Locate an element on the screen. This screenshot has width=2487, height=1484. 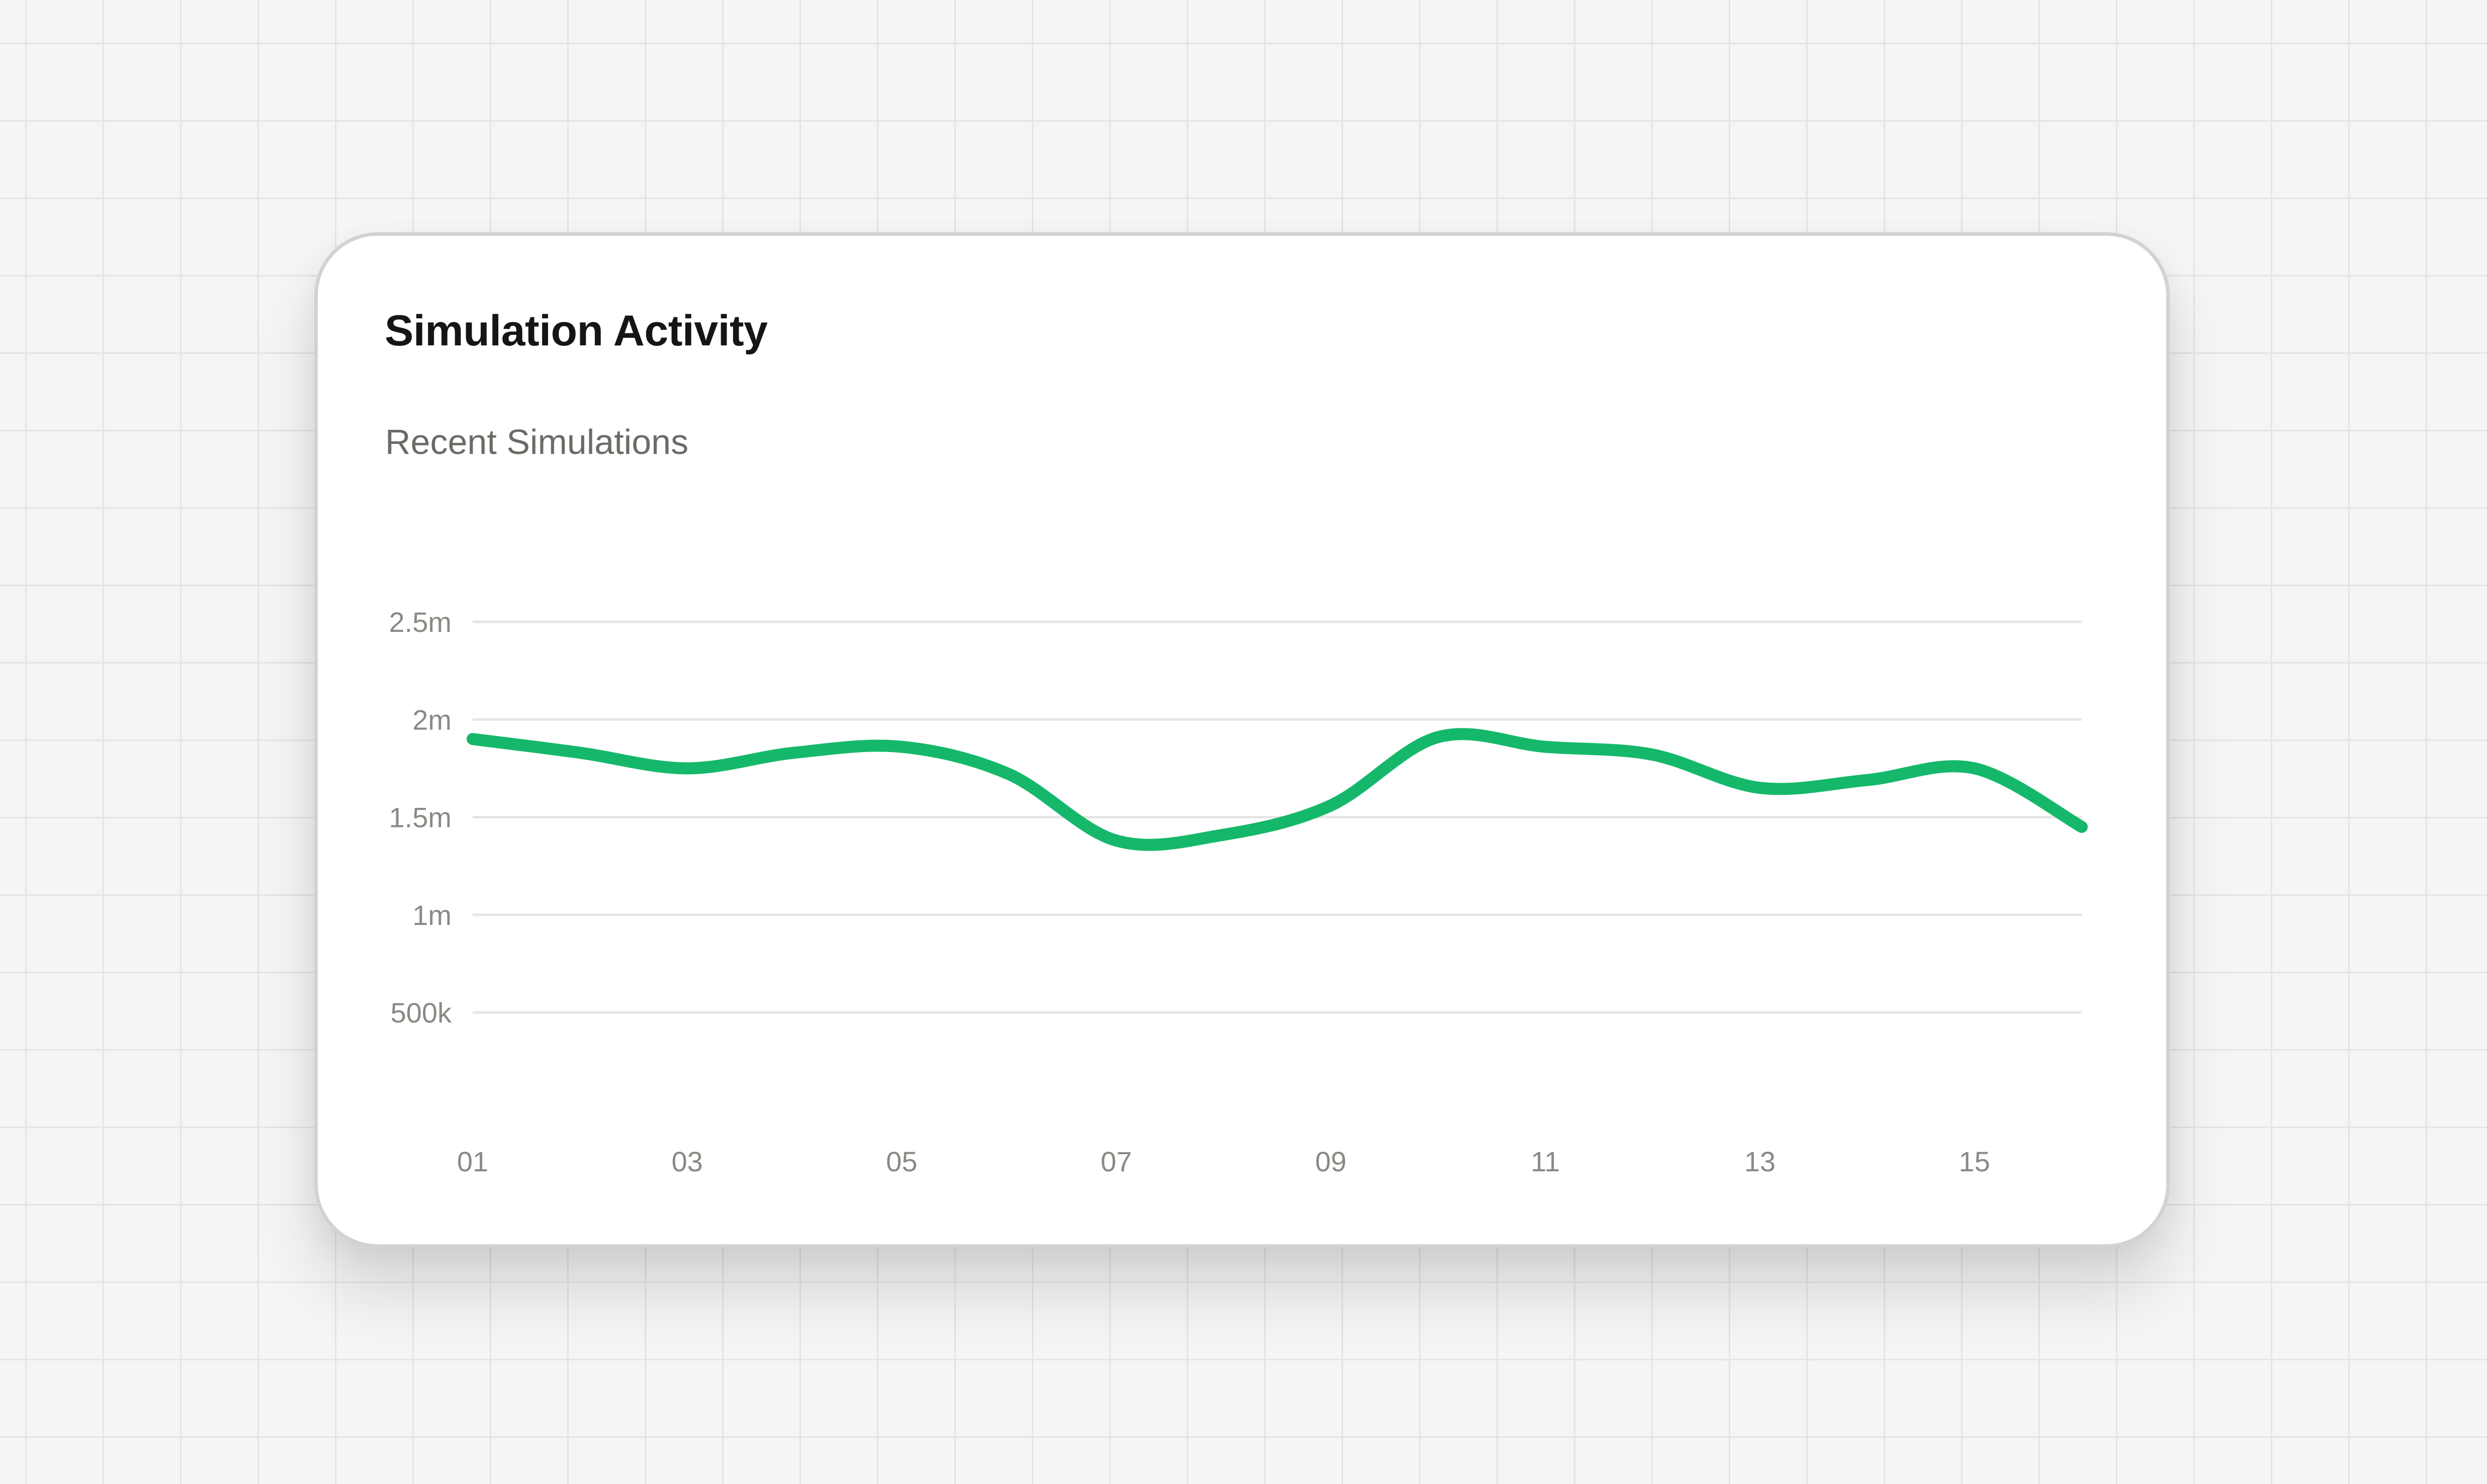
card-subtitle: Recent Simulations is located at coordinates (537, 442).